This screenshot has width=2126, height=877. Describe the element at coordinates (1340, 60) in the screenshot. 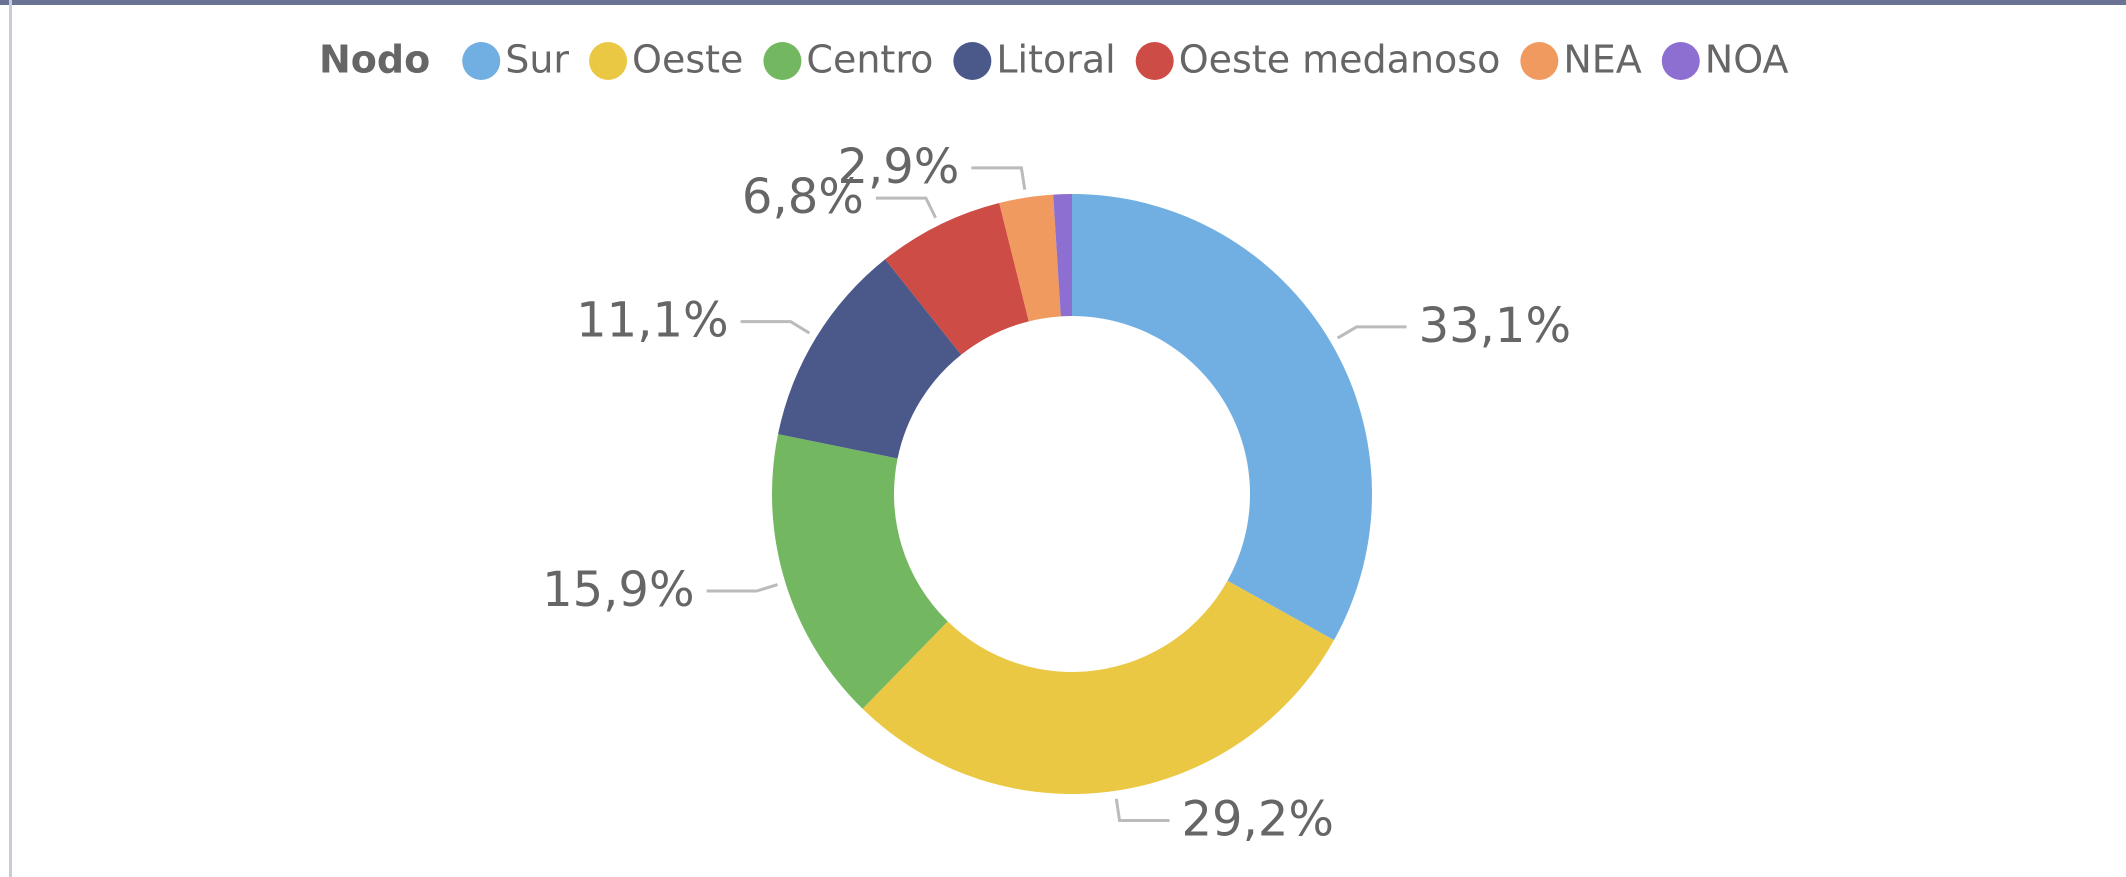

I see `legend-label: Oeste medanoso` at that location.